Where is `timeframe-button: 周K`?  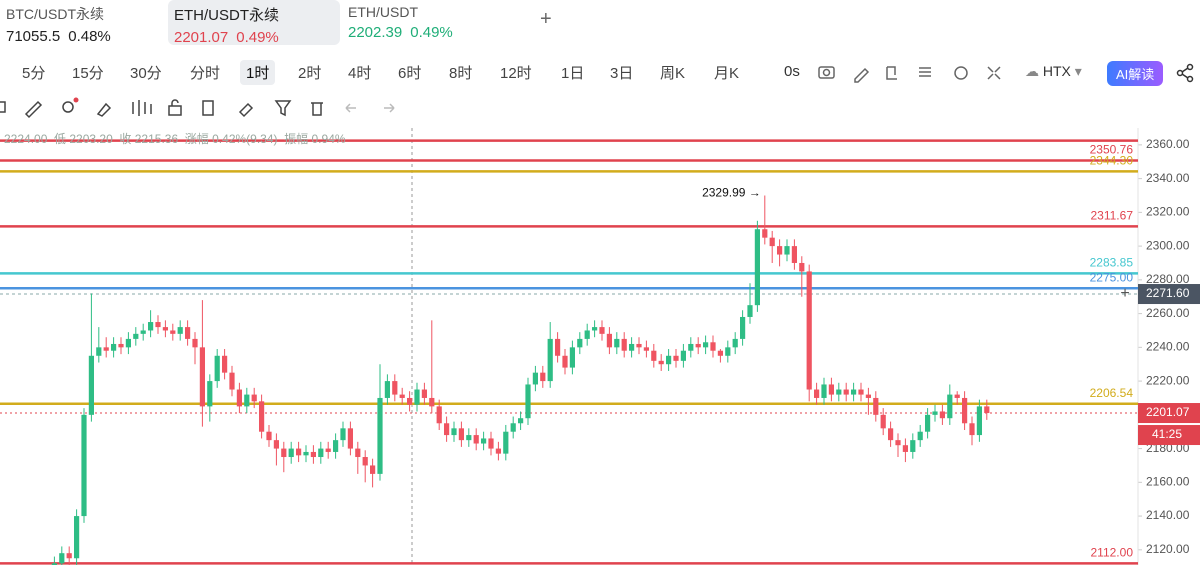
timeframe-button: 周K is located at coordinates (673, 73).